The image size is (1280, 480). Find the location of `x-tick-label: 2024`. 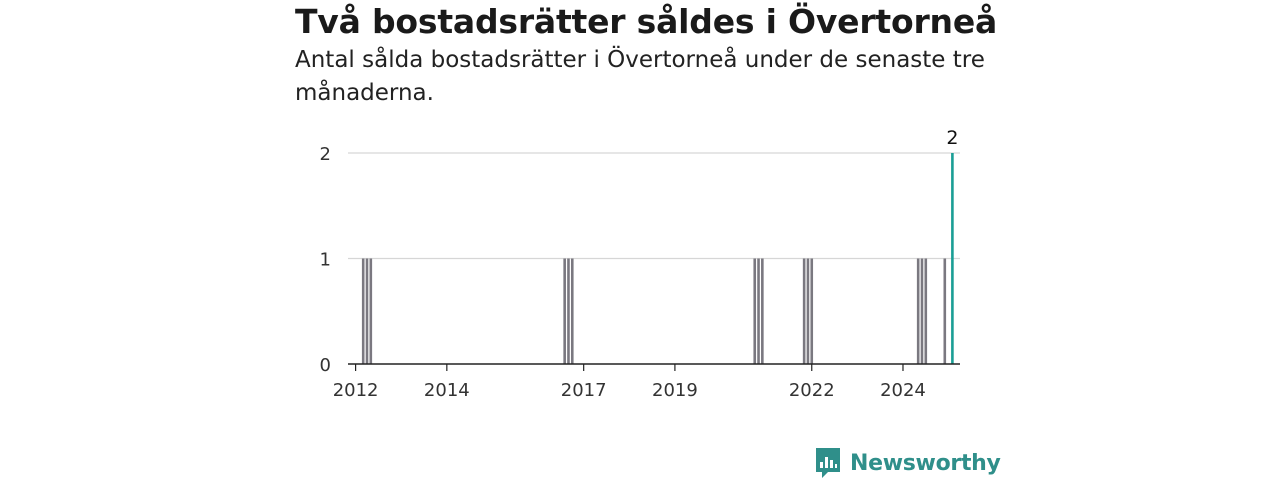

x-tick-label: 2024 is located at coordinates (903, 390).